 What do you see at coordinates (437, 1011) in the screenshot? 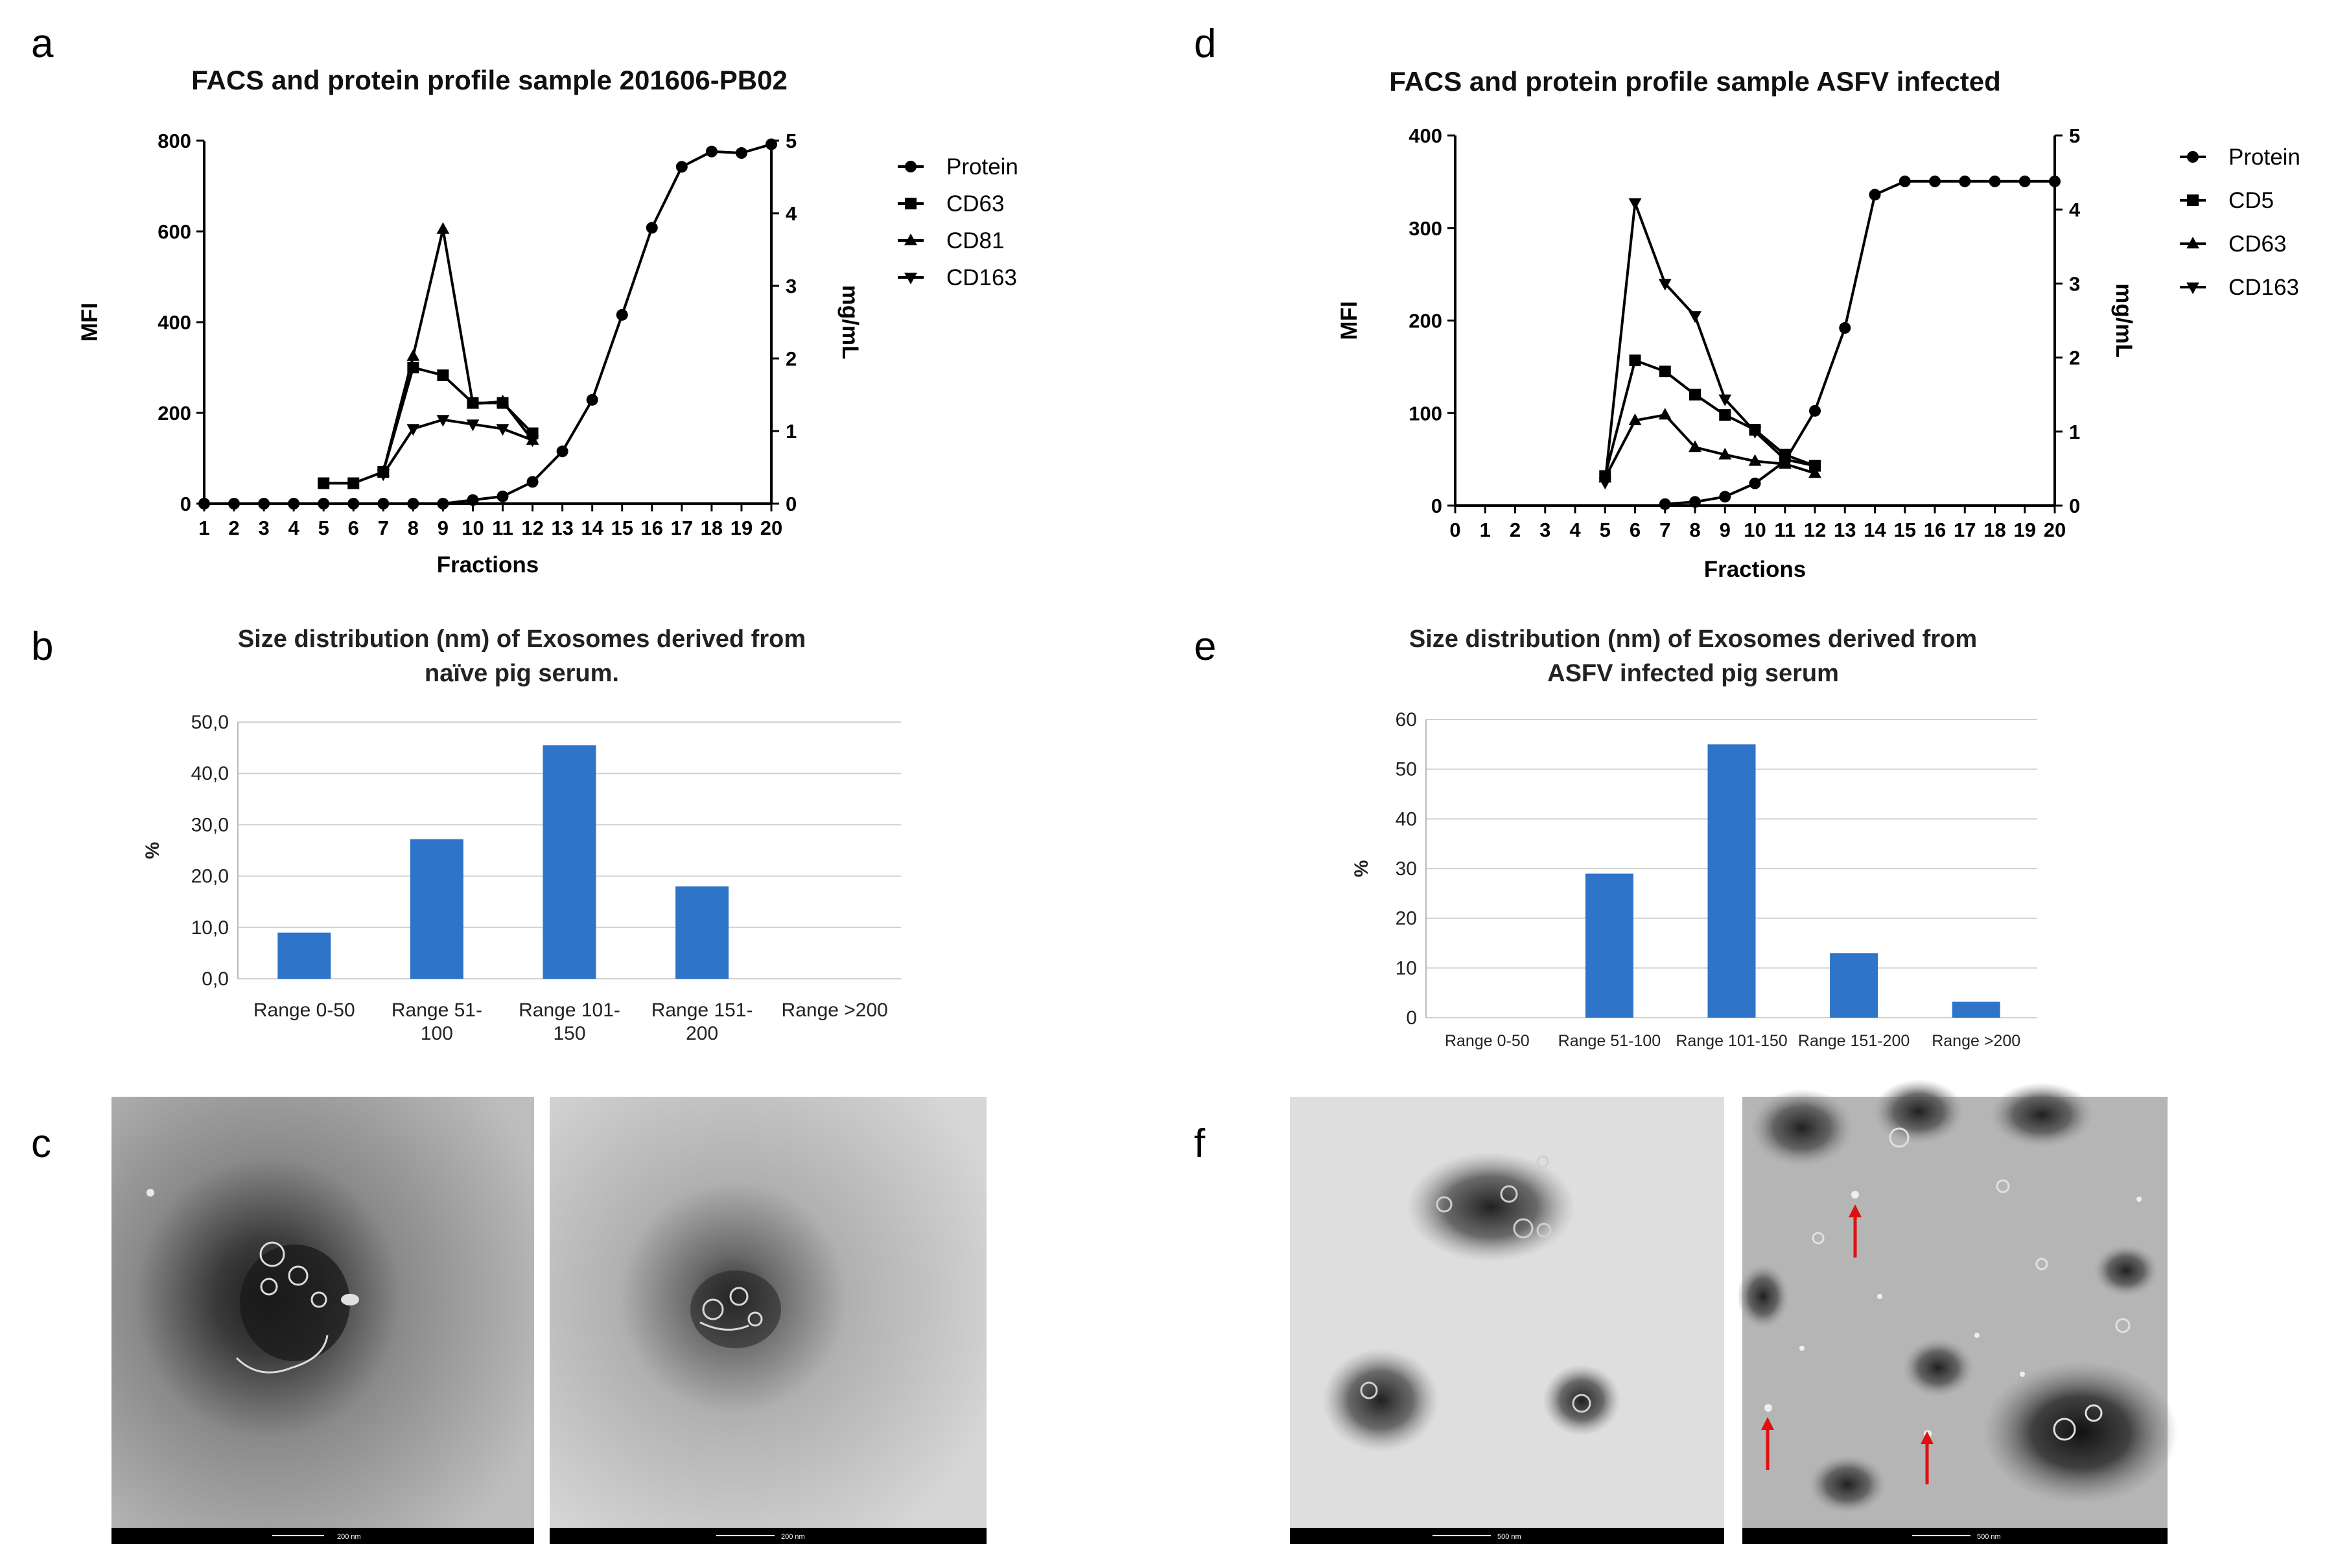
I see `category-label: Range 51-` at bounding box center [437, 1011].